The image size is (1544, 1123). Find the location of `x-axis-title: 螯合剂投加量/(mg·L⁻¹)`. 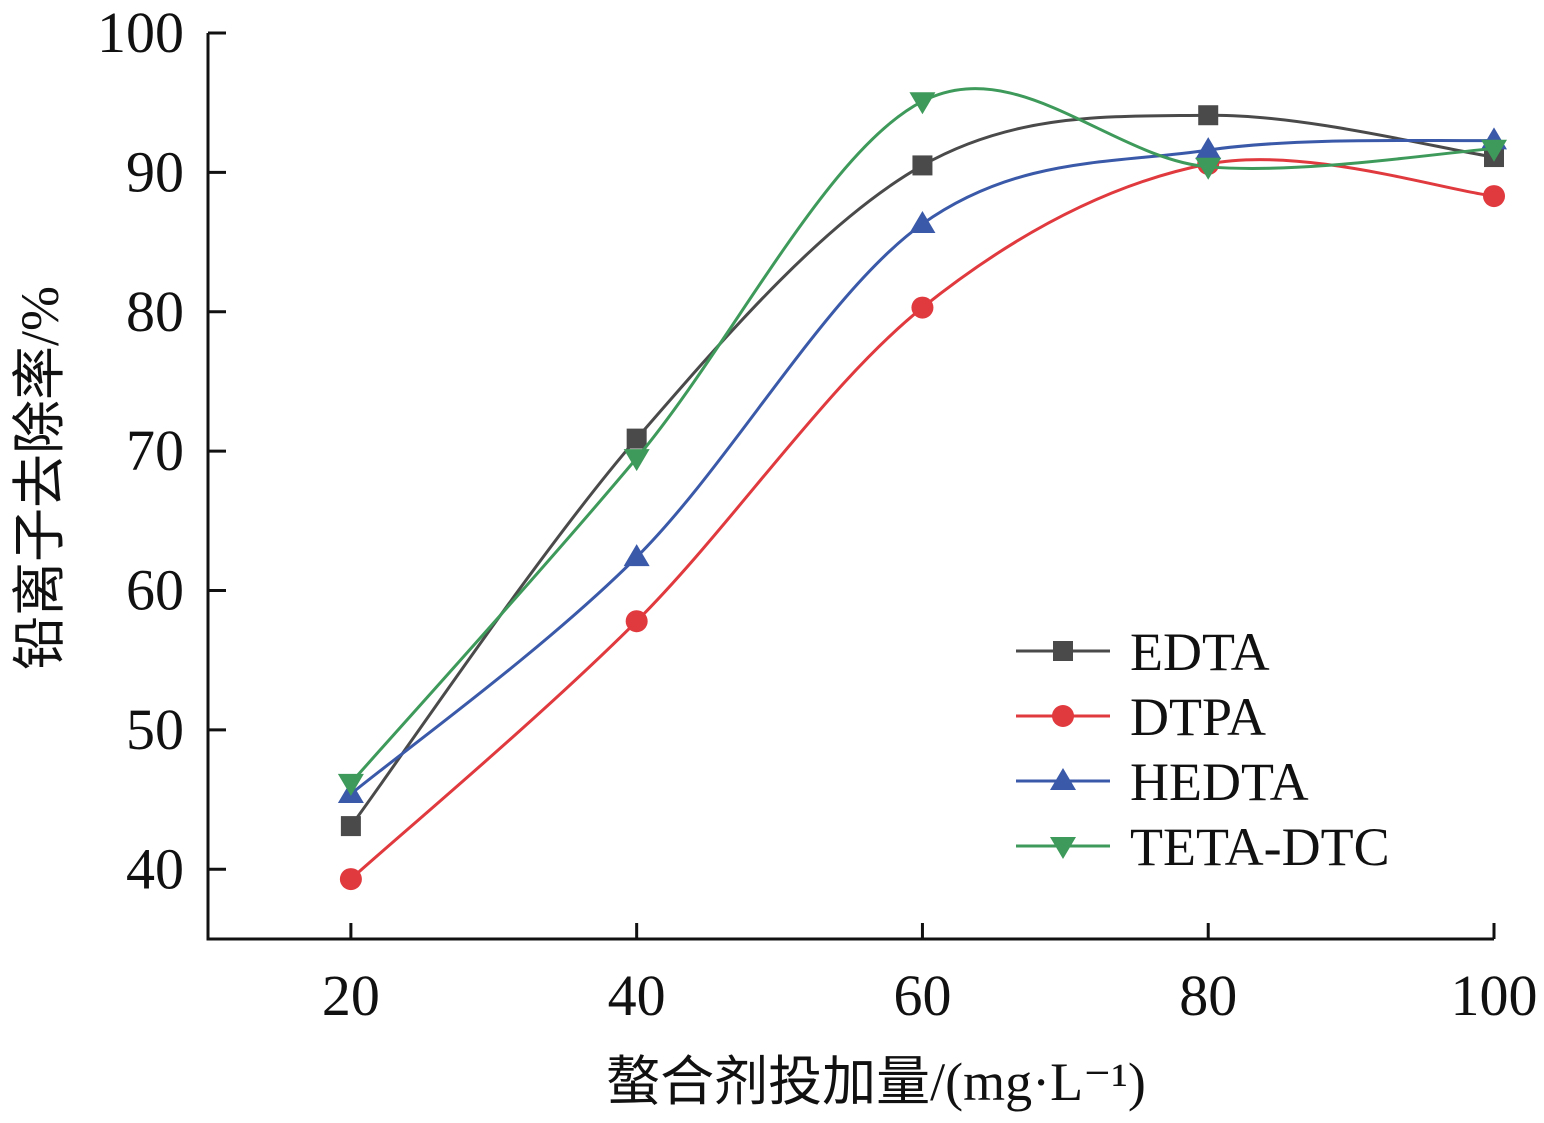

x-axis-title: 螯合剂投加量/(mg·L⁻¹) is located at coordinates (876, 1082).